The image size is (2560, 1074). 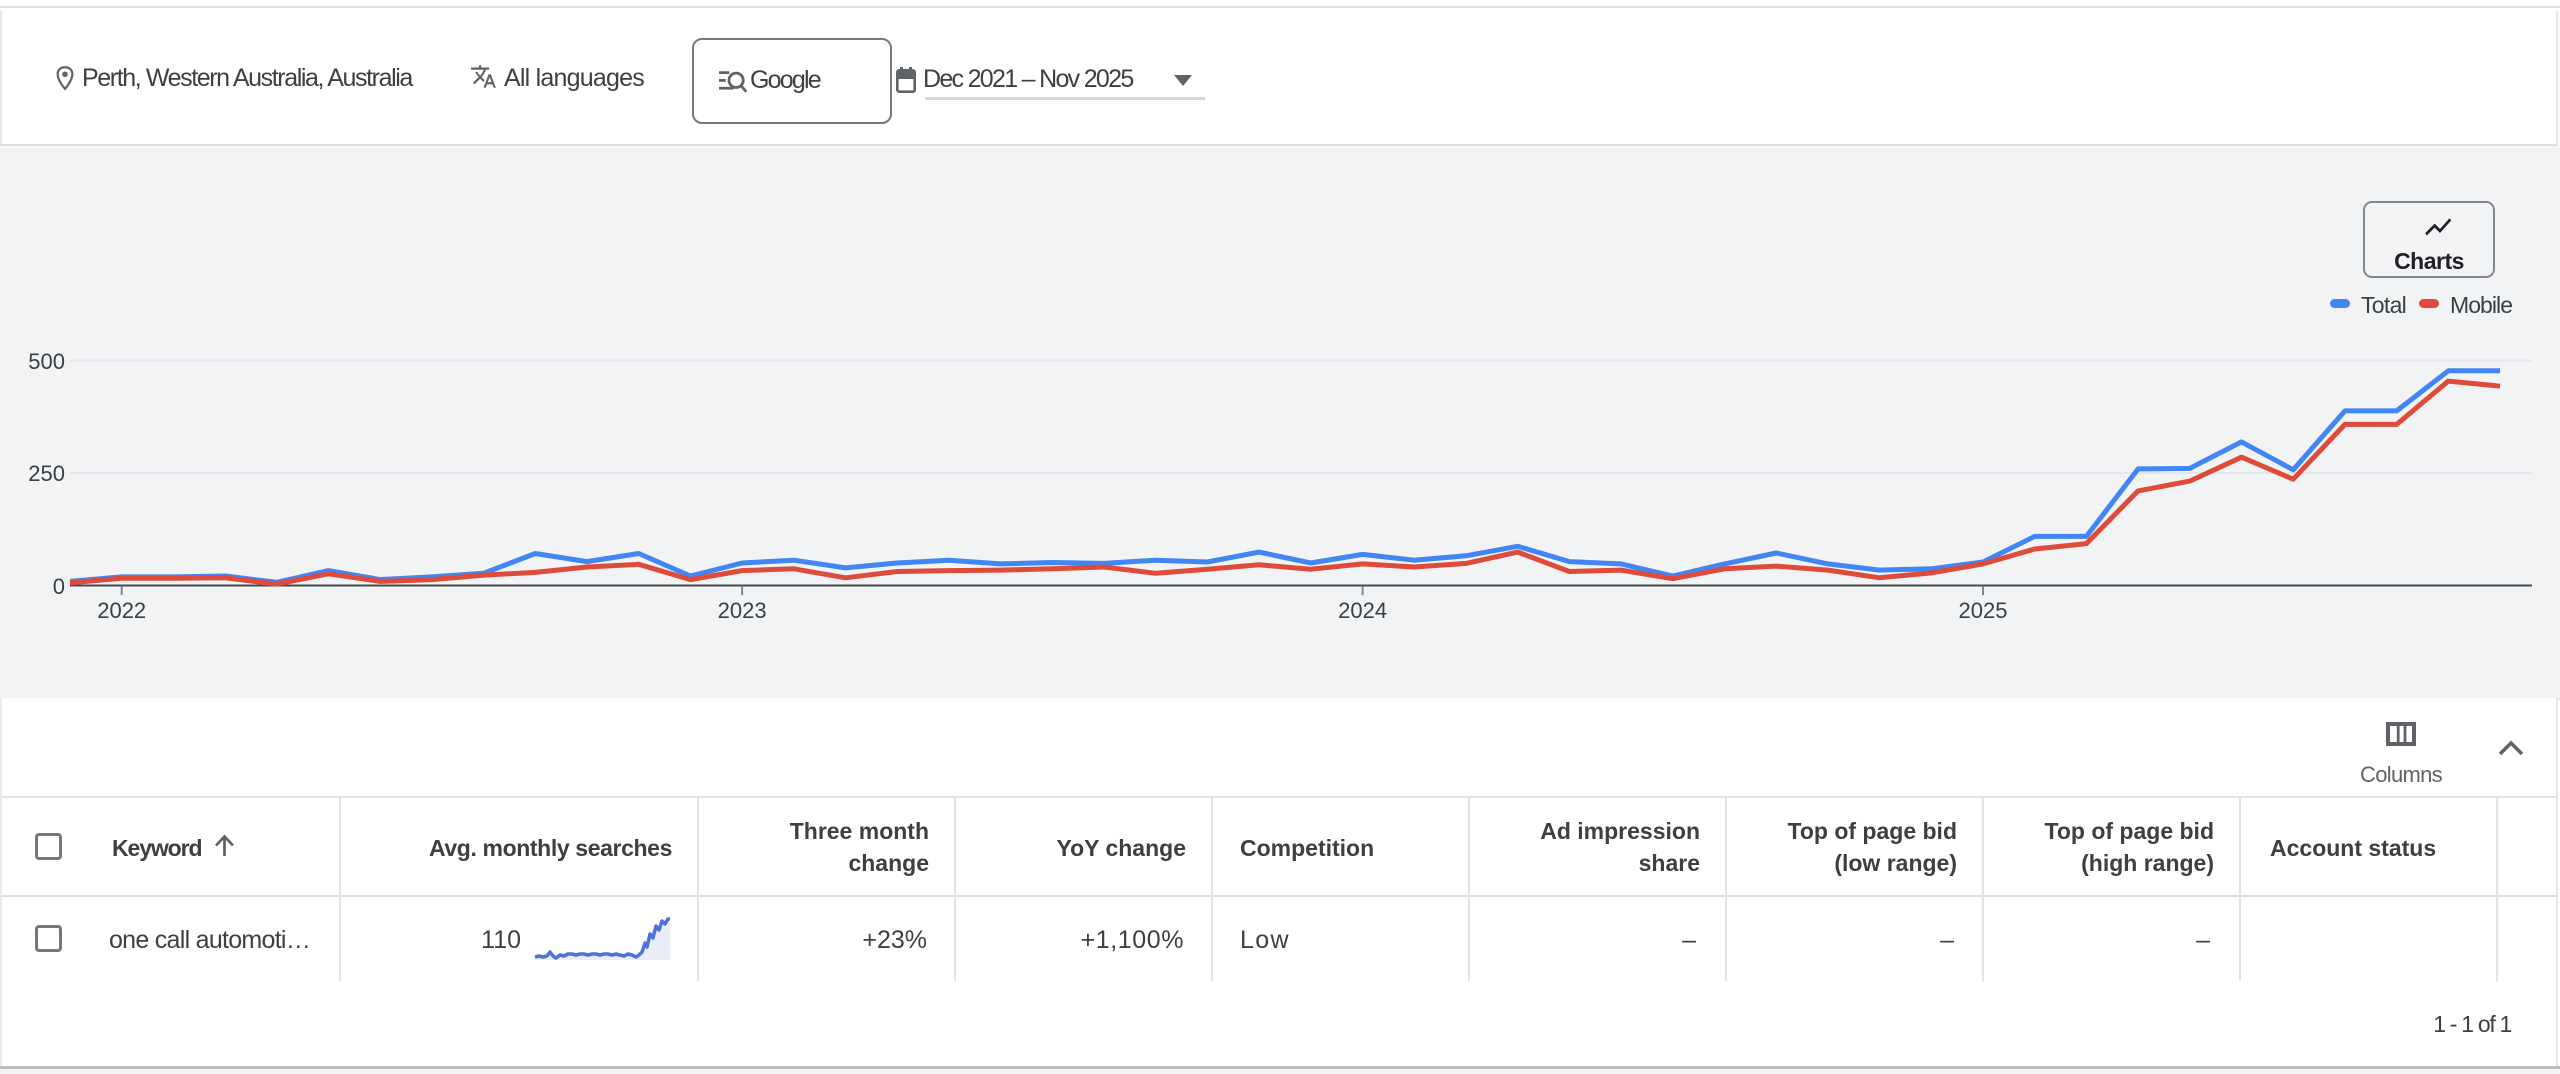 I want to click on svg-text: 2024, so click(x=1362, y=610).